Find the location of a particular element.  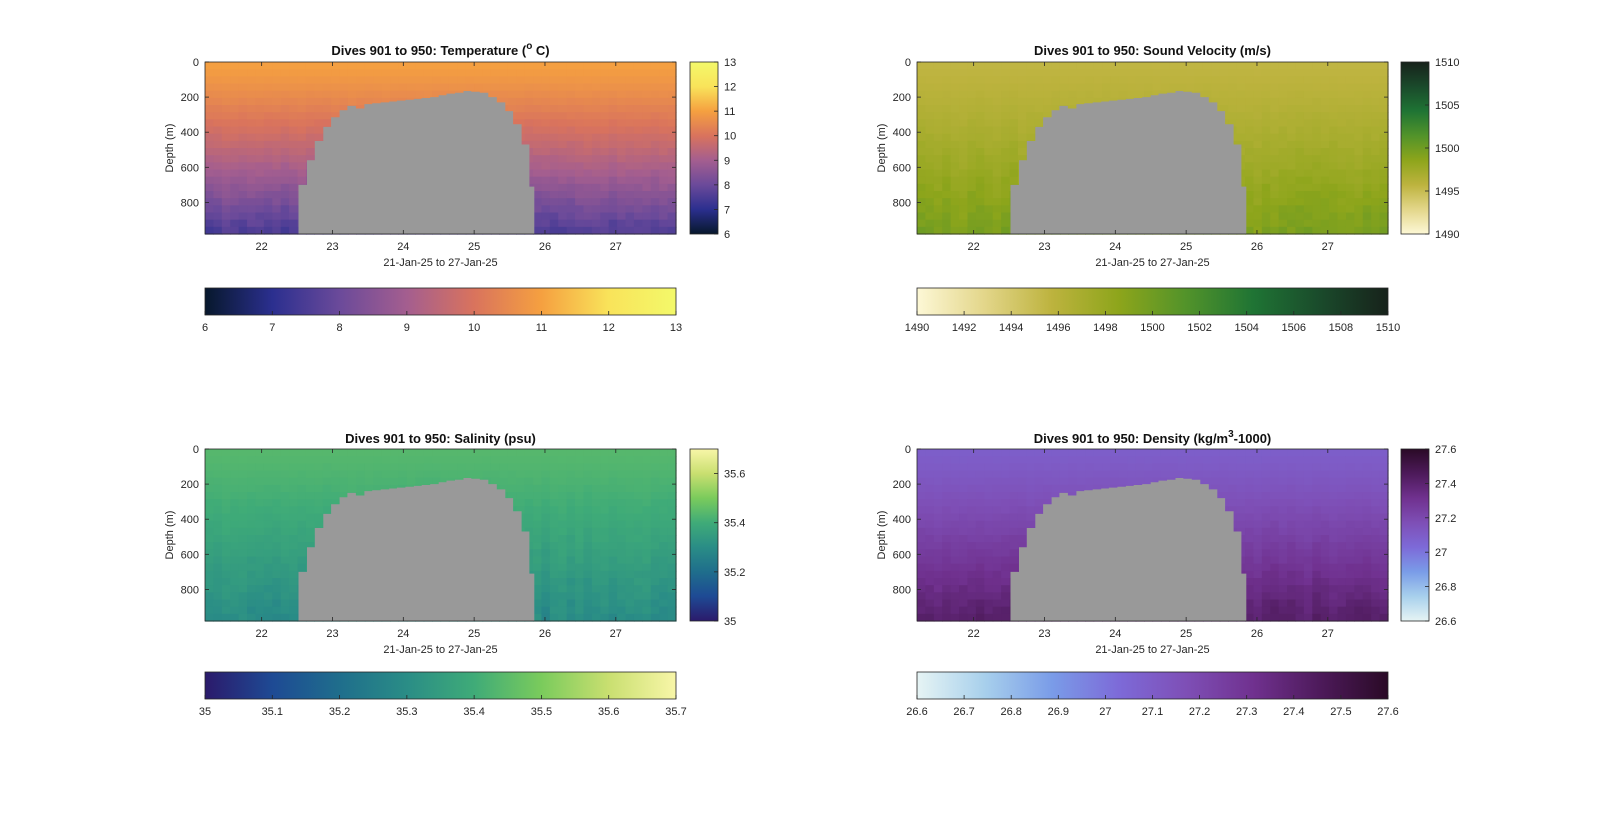

chart-title: Dives 901 to 950: Sound Velocity (m/s) is located at coordinates (1152, 50).